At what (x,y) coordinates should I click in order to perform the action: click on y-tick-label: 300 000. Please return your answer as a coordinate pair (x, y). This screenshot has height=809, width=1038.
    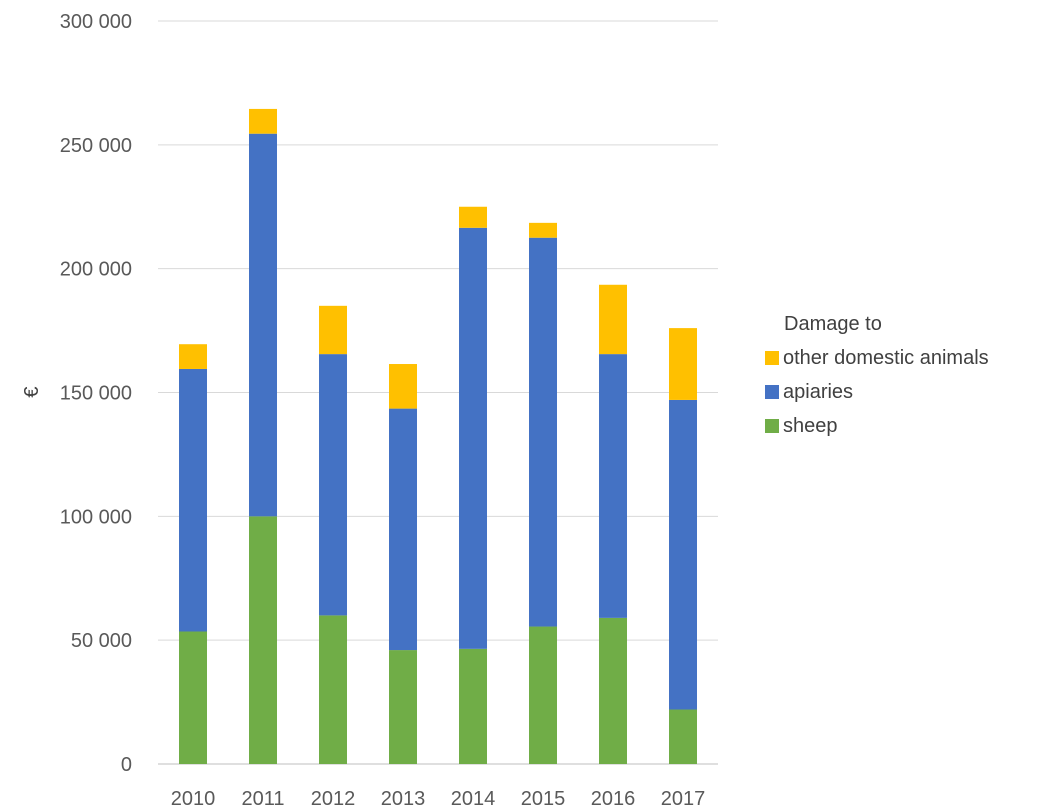
    Looking at the image, I should click on (96, 22).